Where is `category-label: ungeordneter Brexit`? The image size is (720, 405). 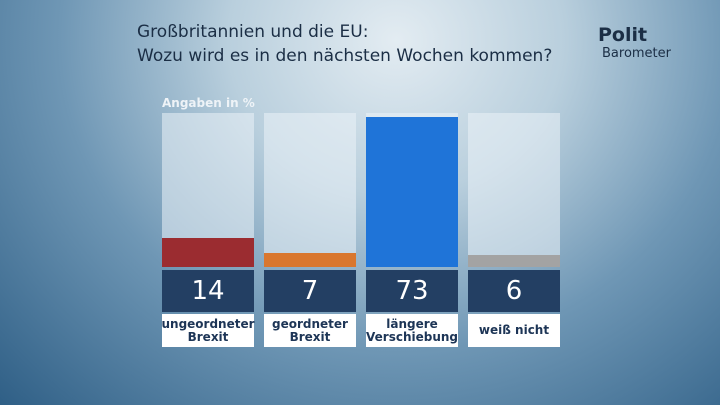
category-label: ungeordneter Brexit is located at coordinates (208, 330).